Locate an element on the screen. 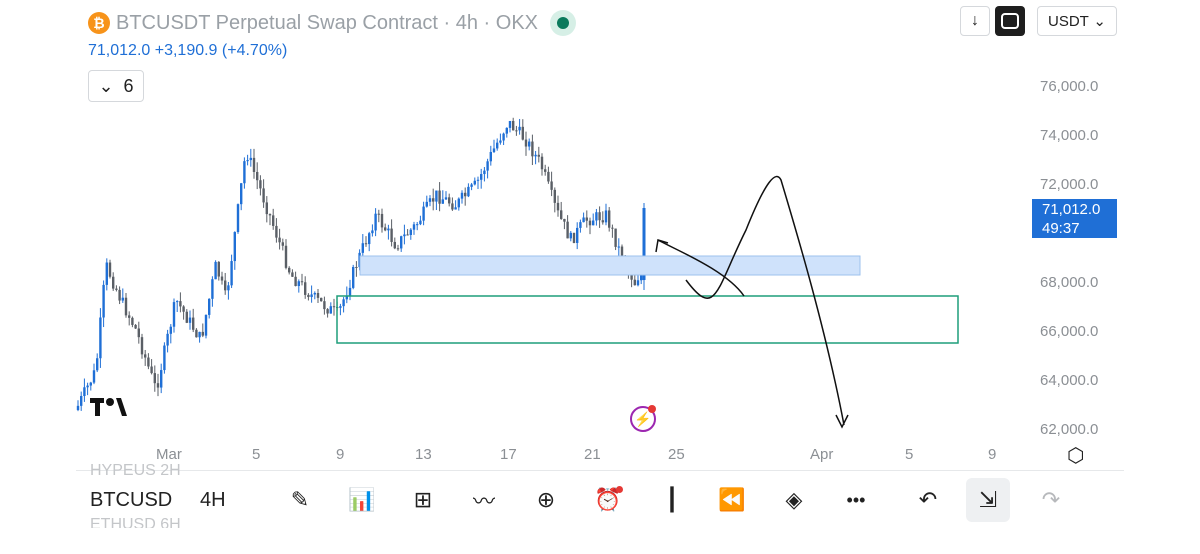 This screenshot has height=554, width=1200. last-price: 71,012.0 is located at coordinates (1071, 209).